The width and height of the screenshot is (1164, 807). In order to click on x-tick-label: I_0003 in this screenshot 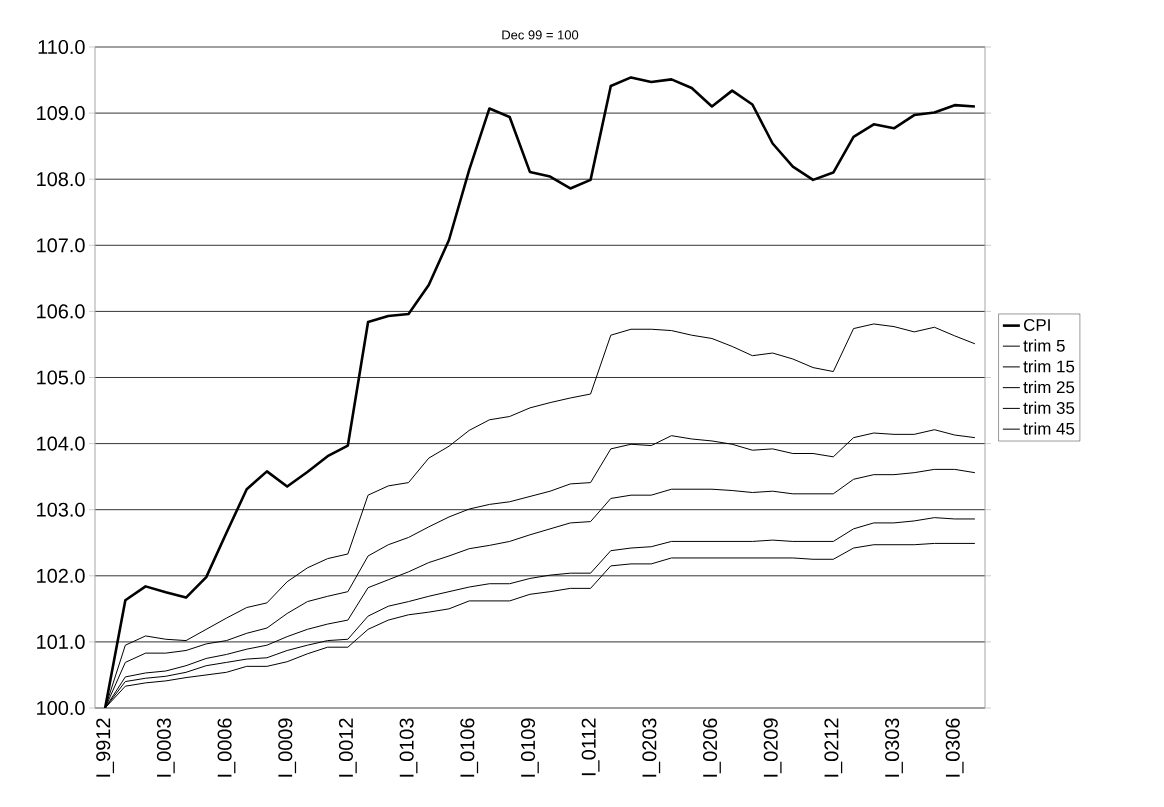, I will do `click(165, 747)`.